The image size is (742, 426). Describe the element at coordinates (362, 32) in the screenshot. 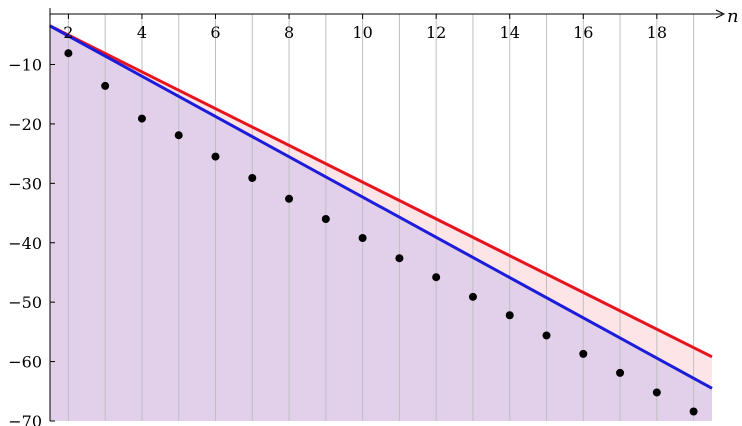

I see `x-tick-label: 10` at that location.